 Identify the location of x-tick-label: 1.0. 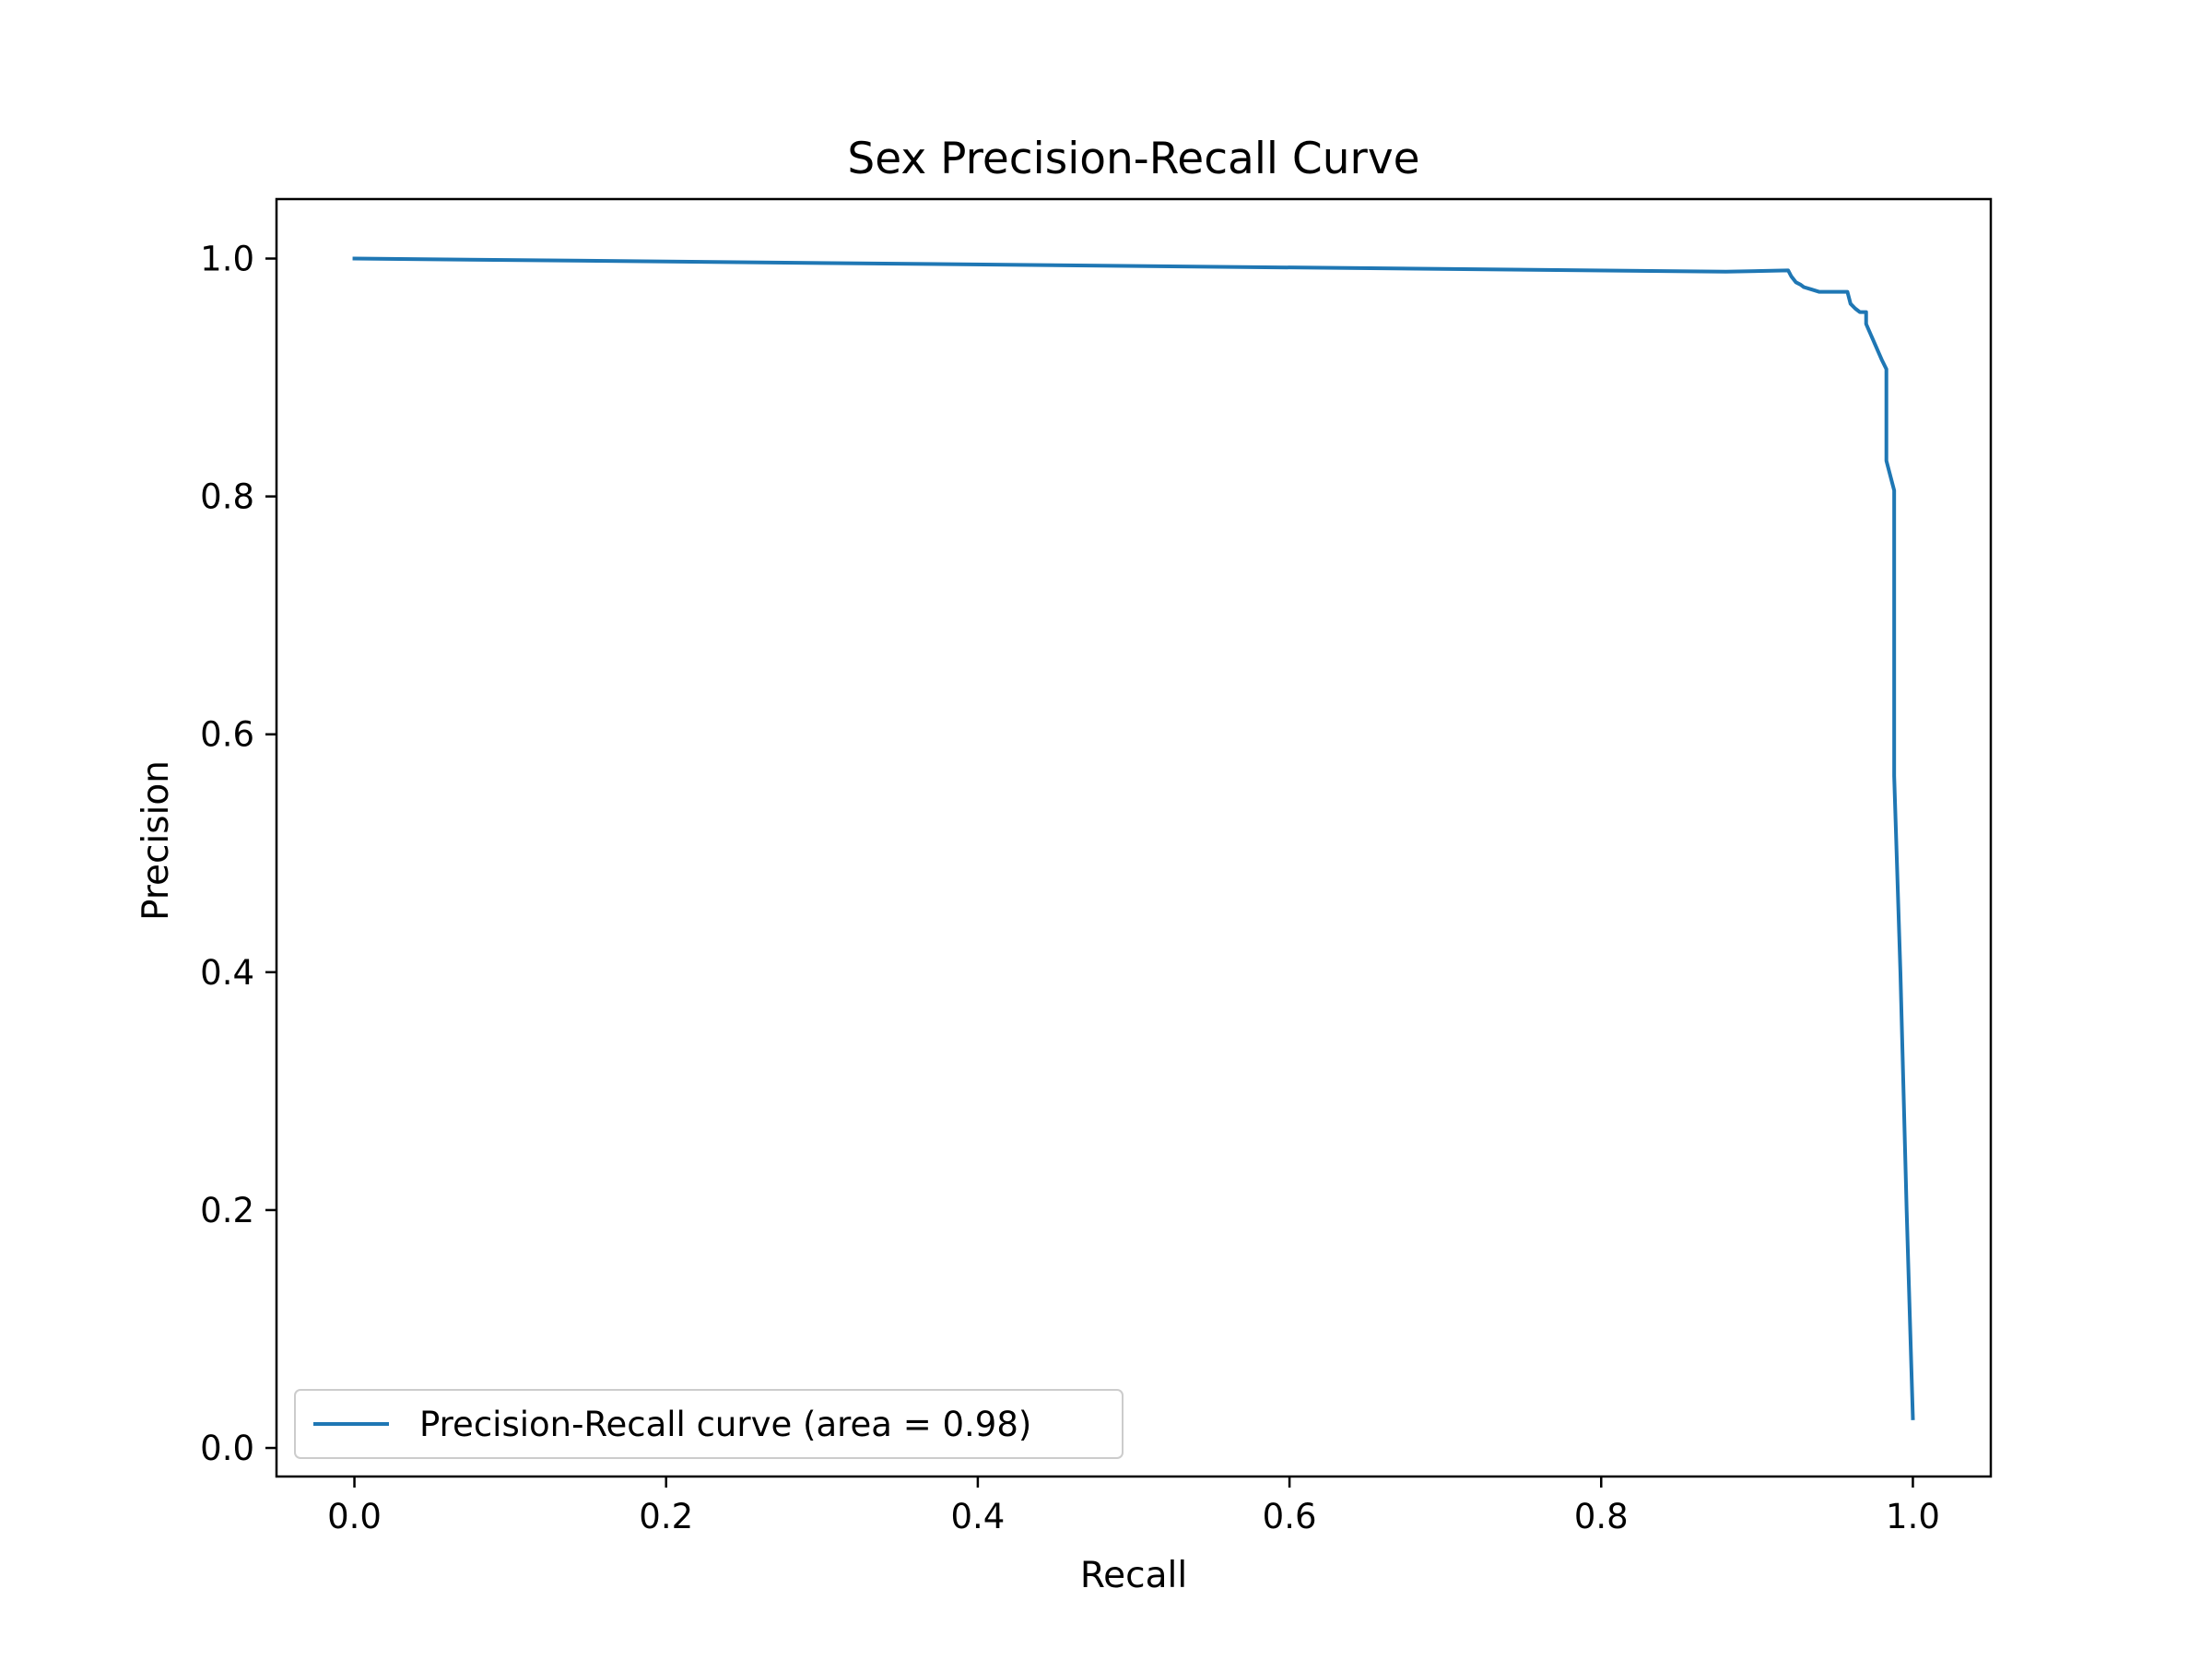
(1913, 1516).